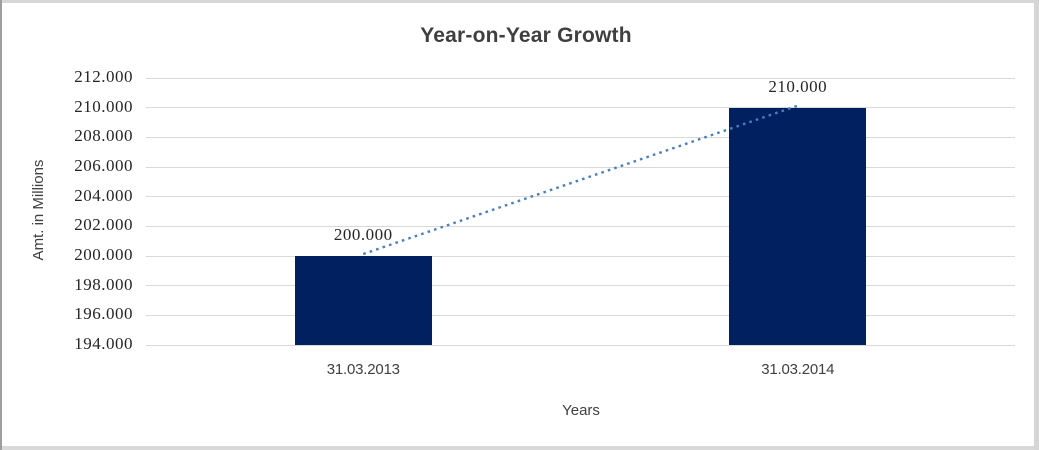 The image size is (1039, 450). I want to click on bar-31.03.2014, so click(798, 226).